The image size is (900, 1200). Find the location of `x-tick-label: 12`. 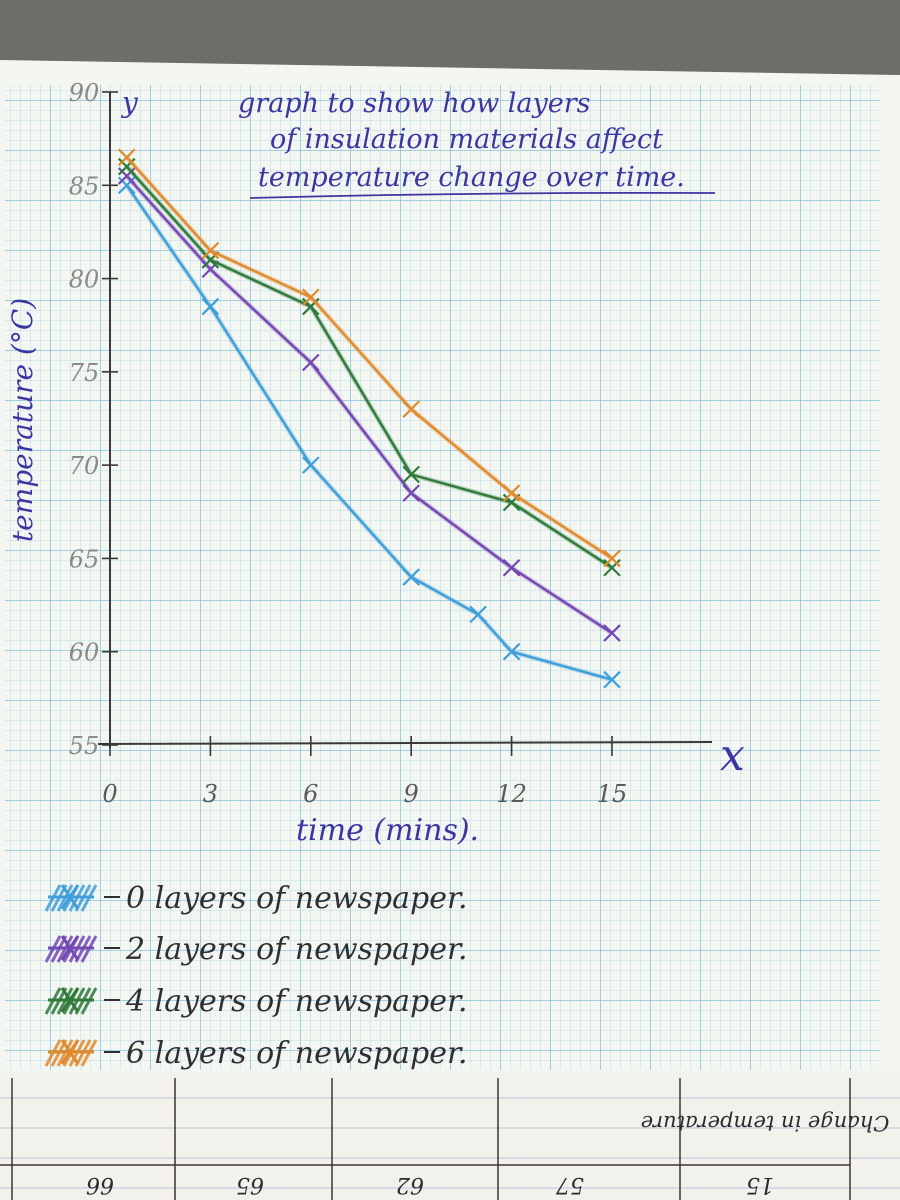

x-tick-label: 12 is located at coordinates (511, 794).